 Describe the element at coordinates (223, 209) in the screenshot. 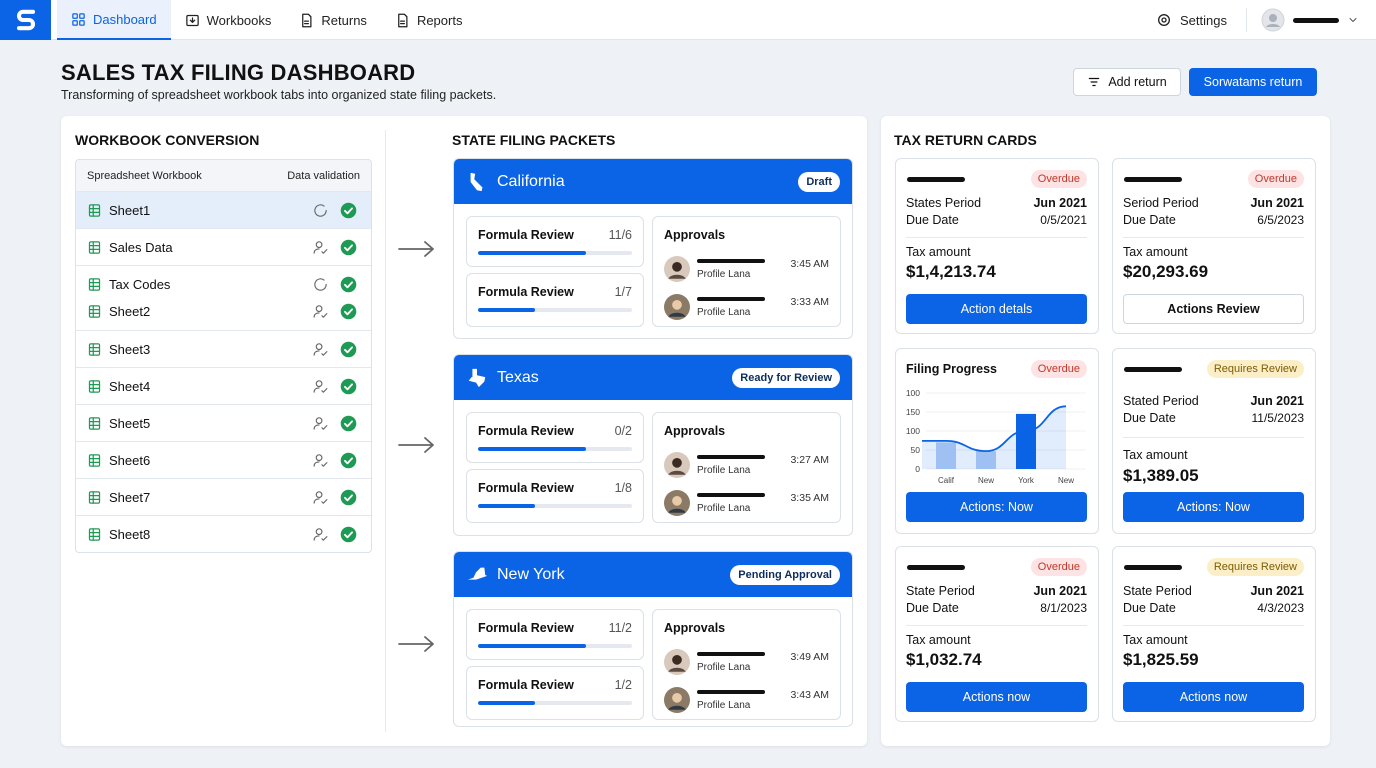

I see `sheet-row: Sheet1` at that location.